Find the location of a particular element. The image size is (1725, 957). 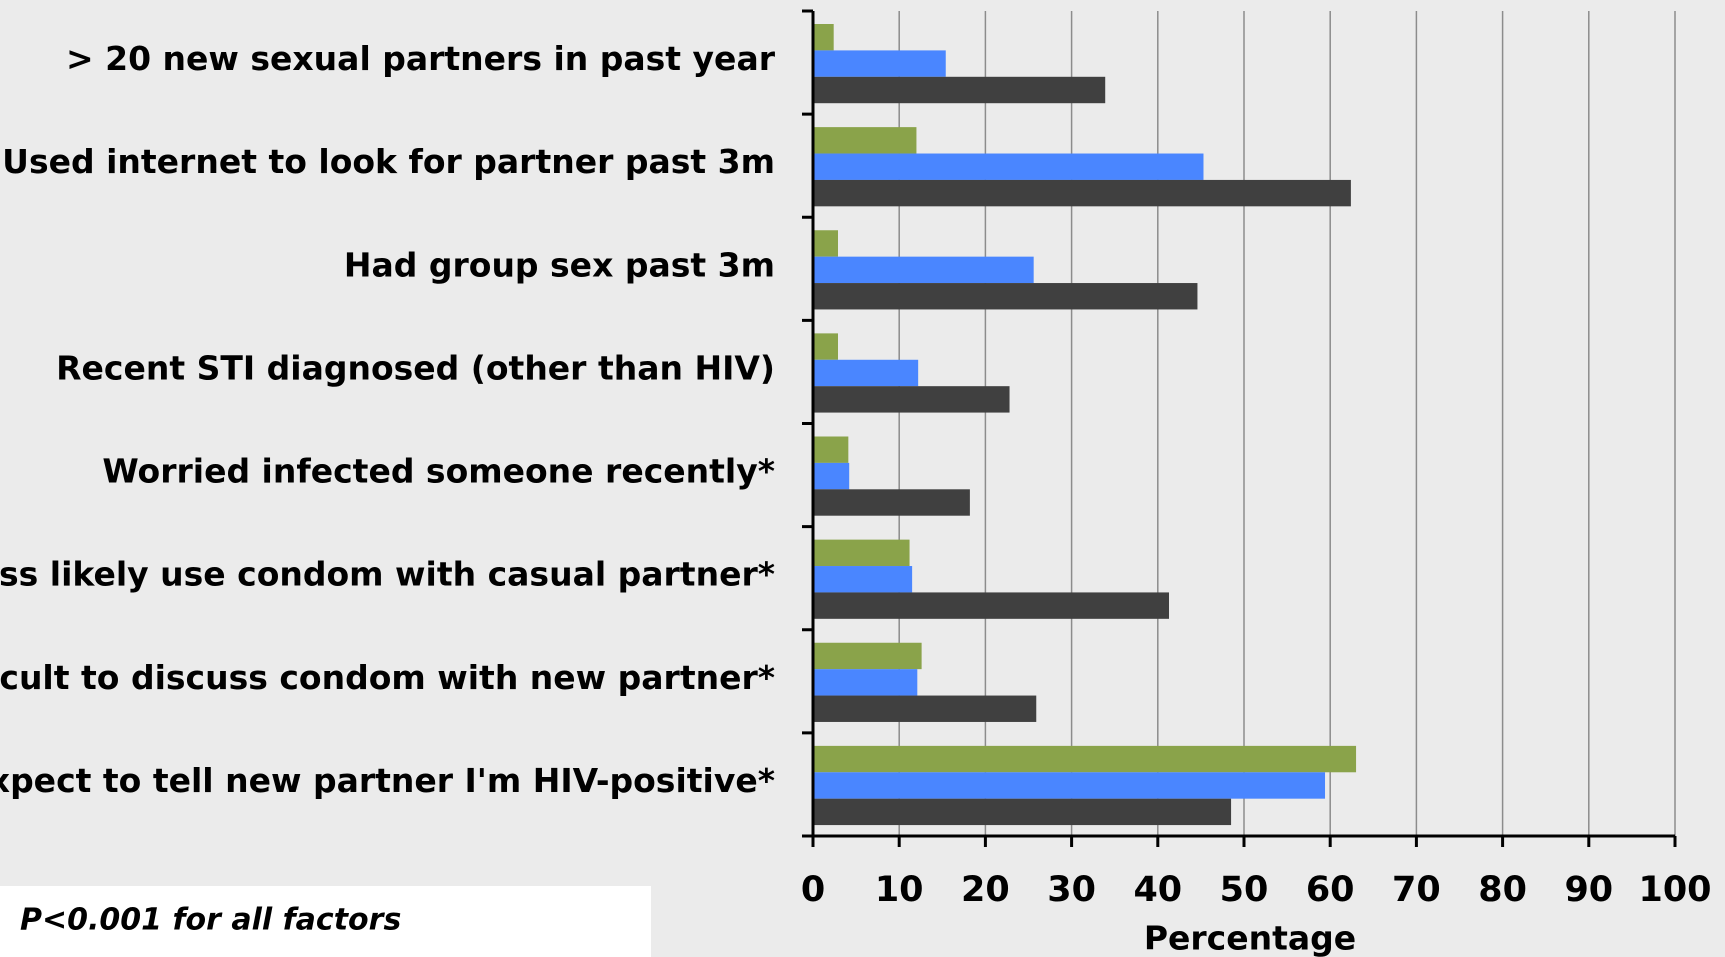

x-tick-label: 50 is located at coordinates (1244, 890).